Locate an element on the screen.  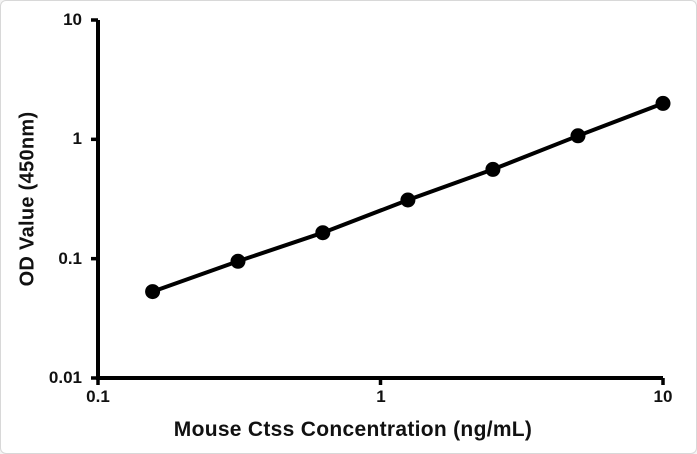
y-tick-label: 0.1 is located at coordinates (70, 258).